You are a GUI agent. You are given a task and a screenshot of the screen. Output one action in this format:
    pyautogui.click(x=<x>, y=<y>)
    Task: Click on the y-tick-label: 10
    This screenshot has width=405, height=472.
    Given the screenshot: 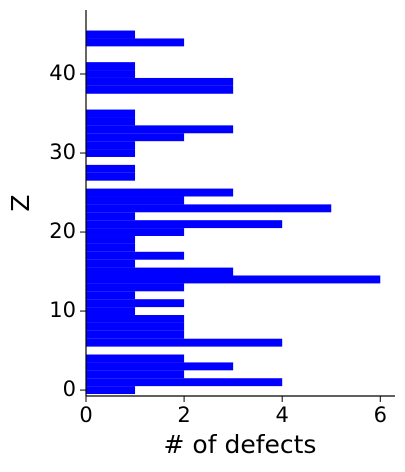 What is the action you would take?
    pyautogui.click(x=62, y=310)
    